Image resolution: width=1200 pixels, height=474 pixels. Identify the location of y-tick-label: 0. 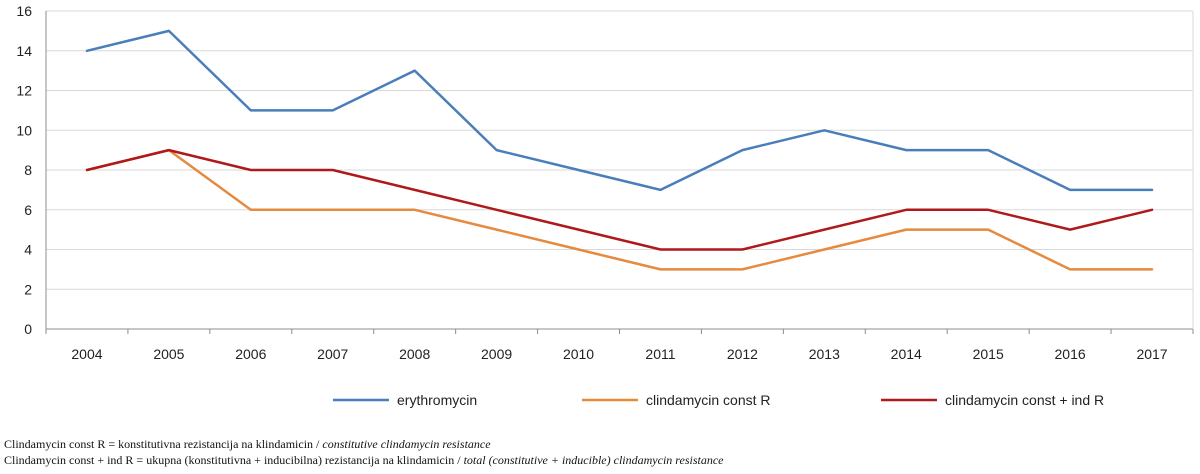
(28, 329).